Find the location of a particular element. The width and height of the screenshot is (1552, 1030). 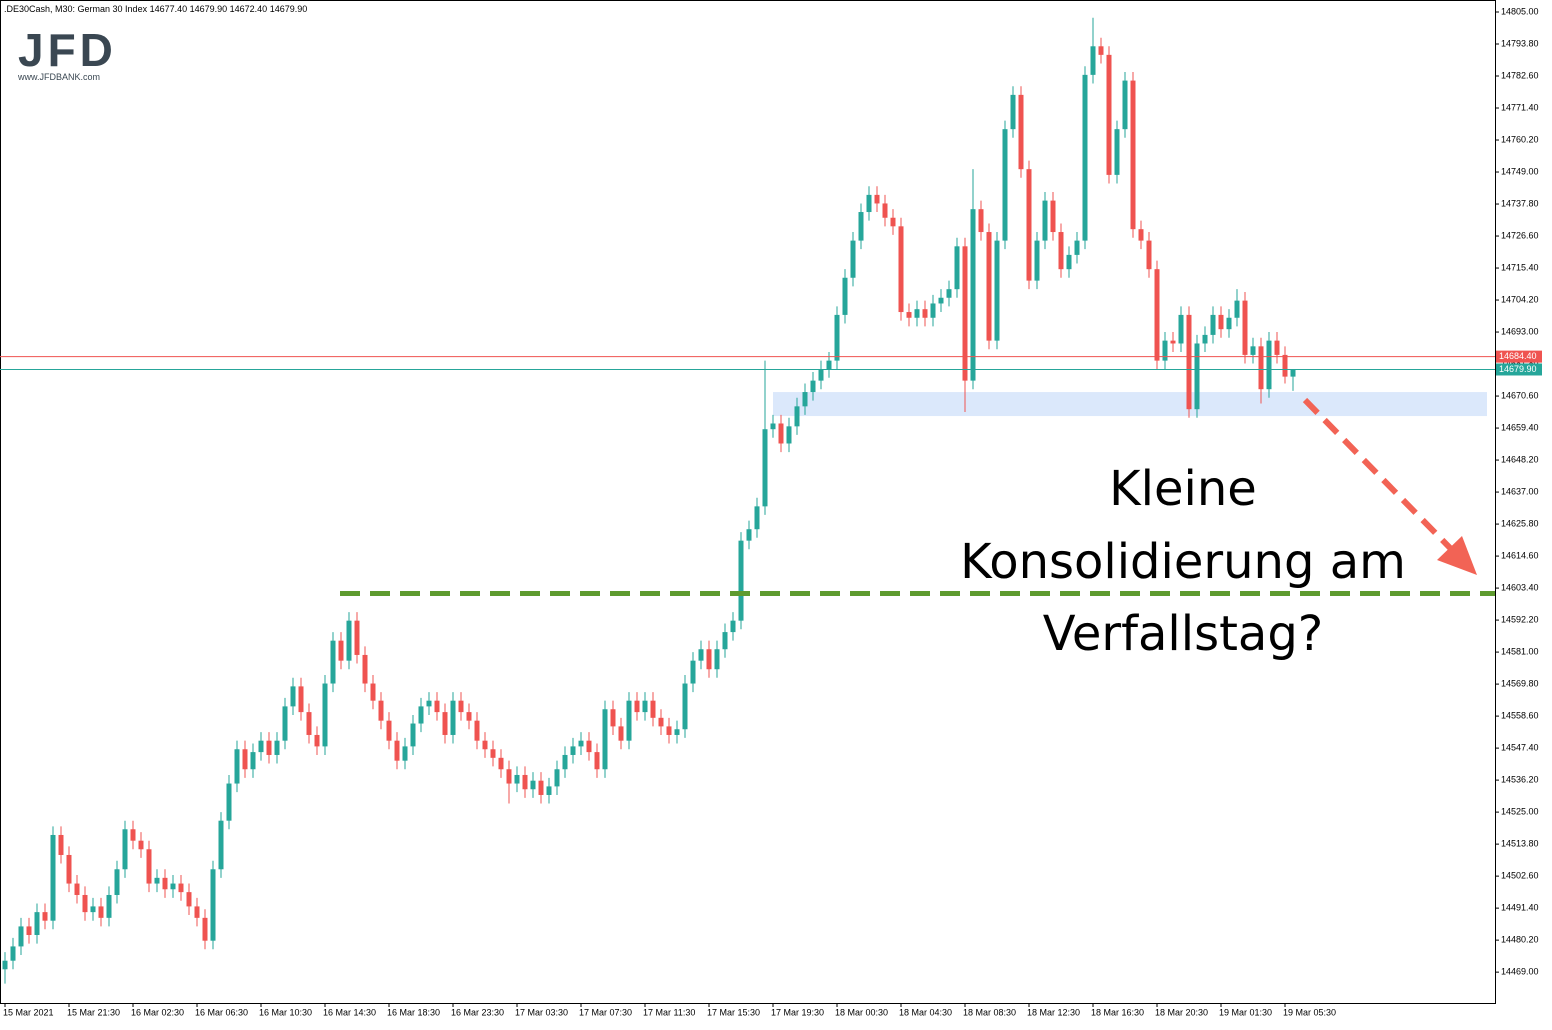

y-tick-label: 14693.00 is located at coordinates (1520, 331).